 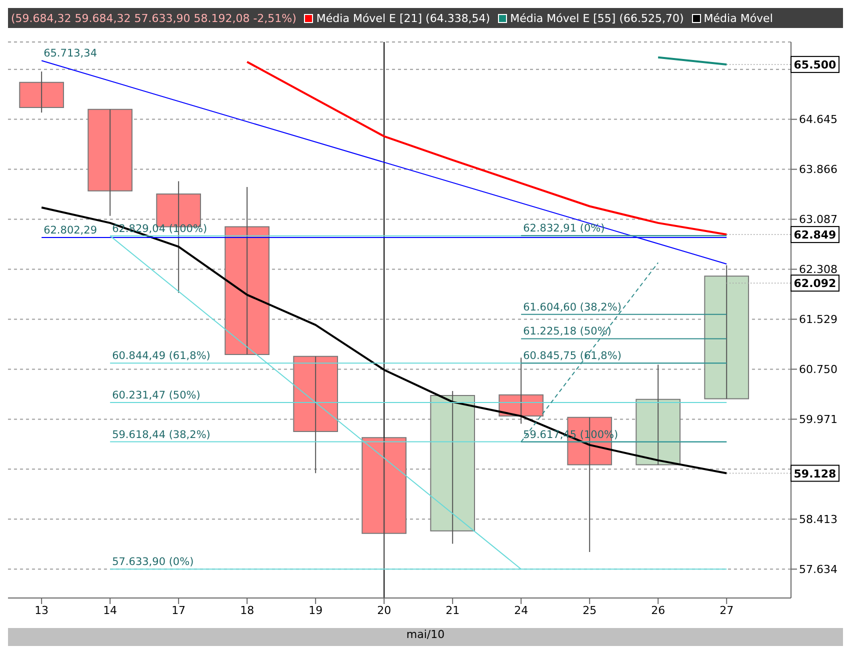 I want to click on annotation: 61.225,18 (50%), so click(x=567, y=332).